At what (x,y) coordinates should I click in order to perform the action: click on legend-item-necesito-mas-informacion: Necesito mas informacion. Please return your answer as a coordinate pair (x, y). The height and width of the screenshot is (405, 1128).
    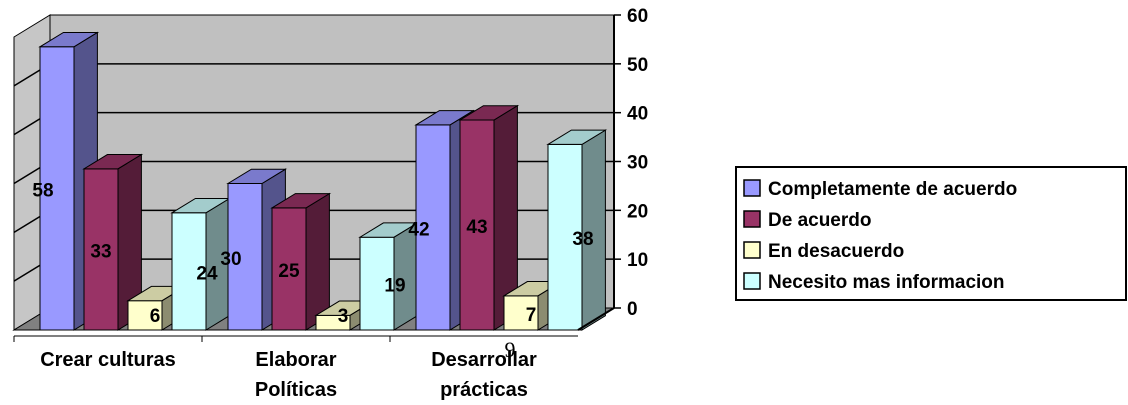
    Looking at the image, I should click on (874, 282).